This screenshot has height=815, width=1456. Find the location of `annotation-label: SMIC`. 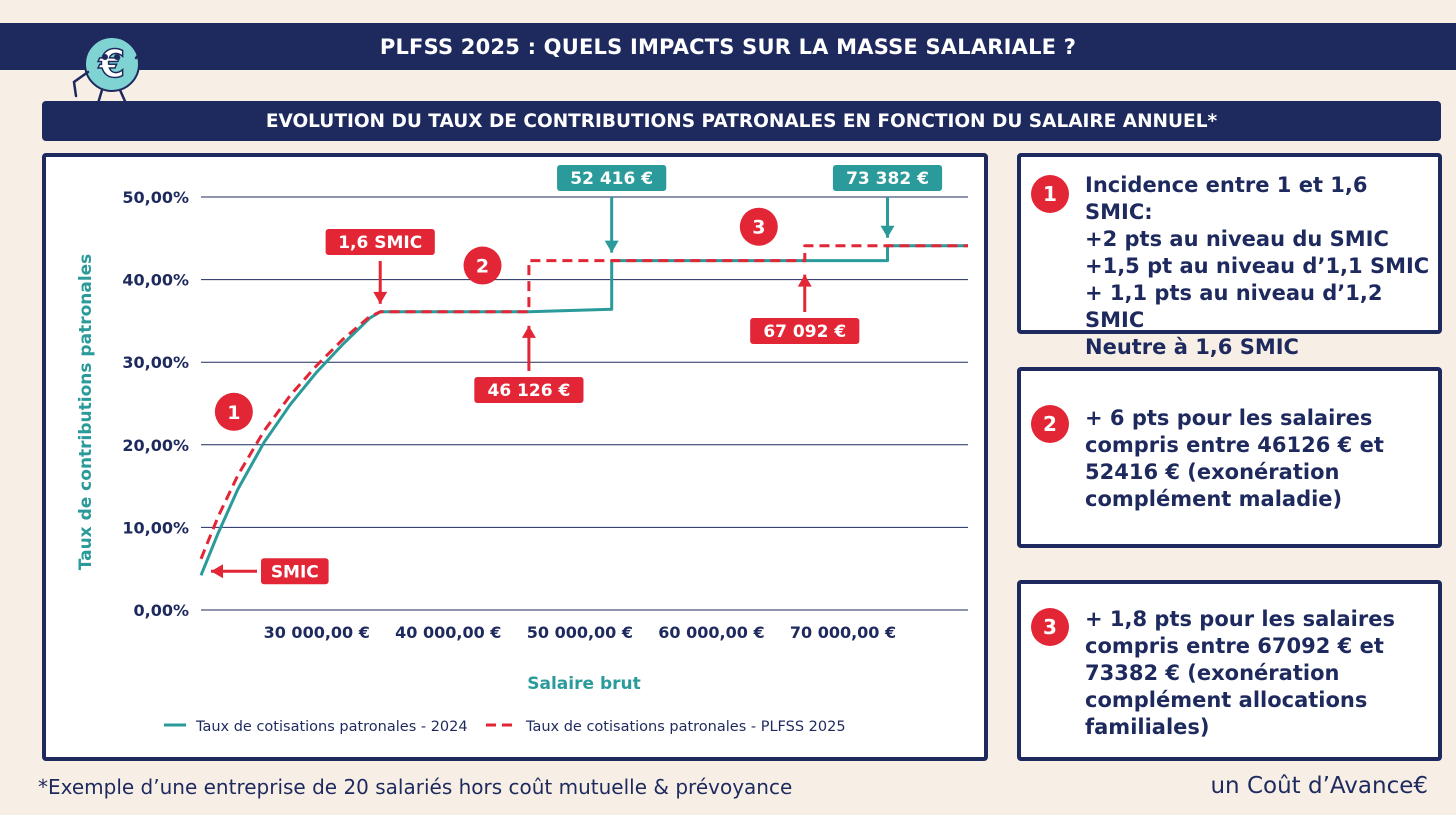

annotation-label: SMIC is located at coordinates (295, 572).